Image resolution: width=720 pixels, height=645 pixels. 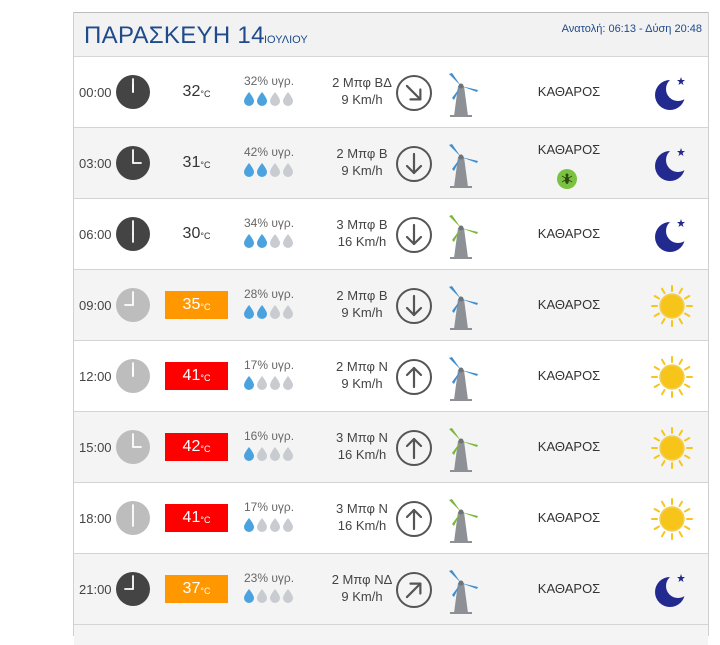 I want to click on humidity-label: 28% υγρ., so click(x=269, y=294).